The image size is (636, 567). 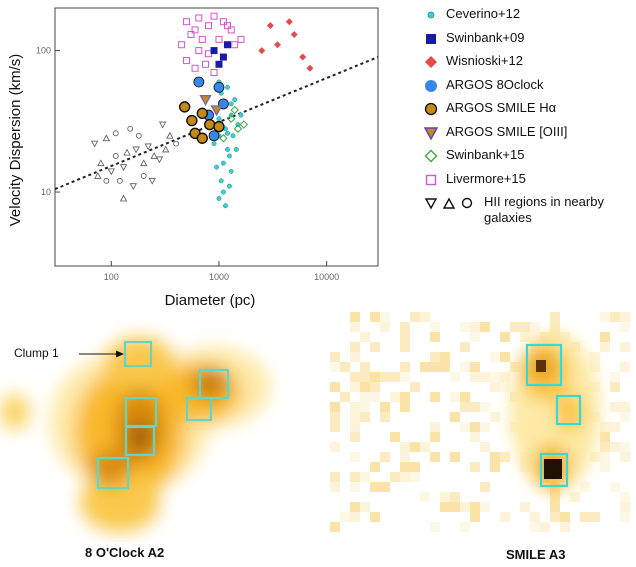 I want to click on legend-item-swinbank09: Swinbank+09, so click(x=529, y=42).